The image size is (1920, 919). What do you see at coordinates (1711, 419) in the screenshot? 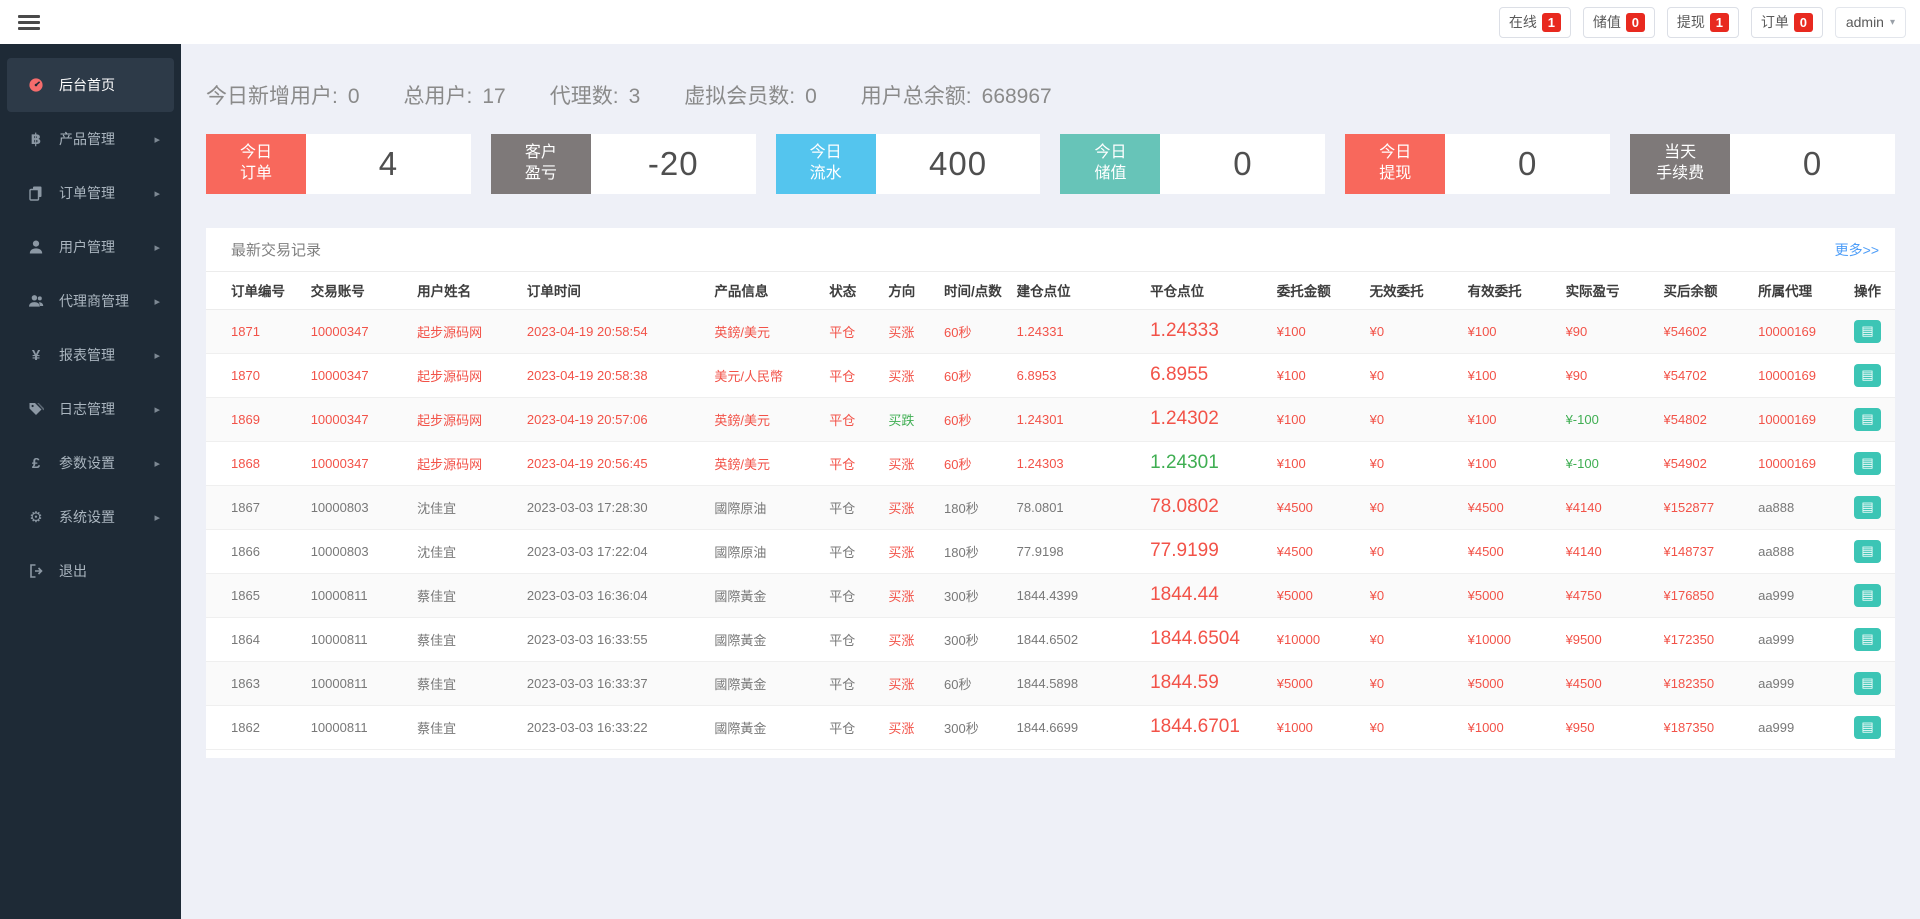
I see `cell-balance: ¥54802` at bounding box center [1711, 419].